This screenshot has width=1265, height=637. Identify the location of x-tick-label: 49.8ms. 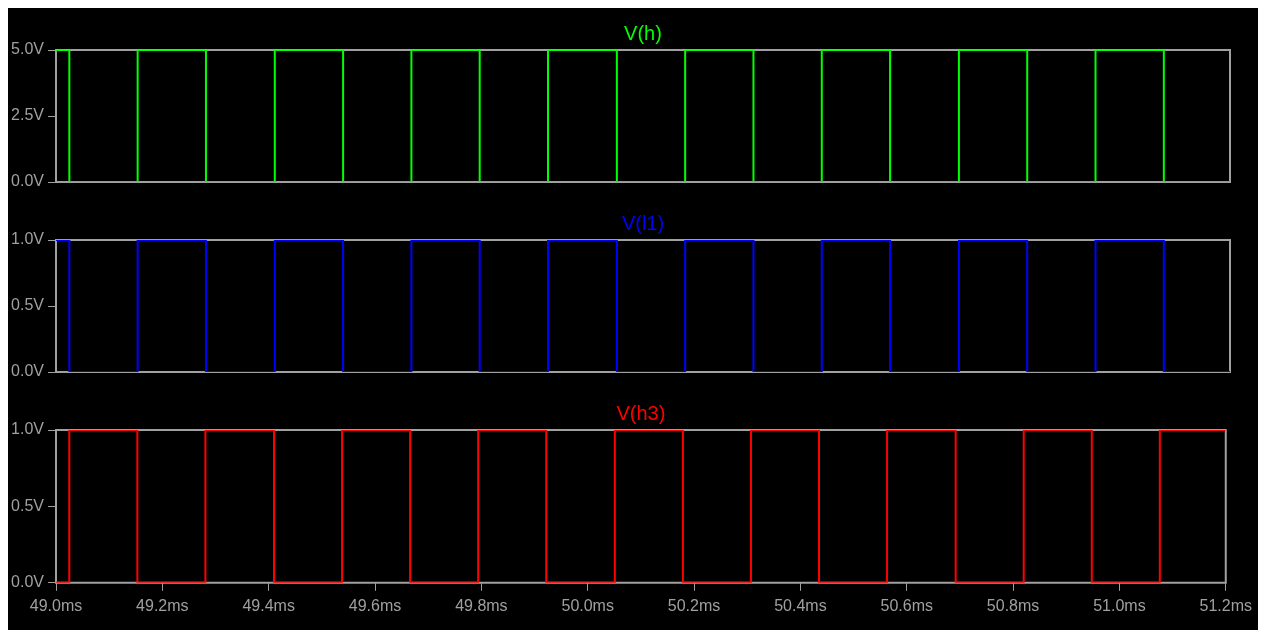
(481, 605).